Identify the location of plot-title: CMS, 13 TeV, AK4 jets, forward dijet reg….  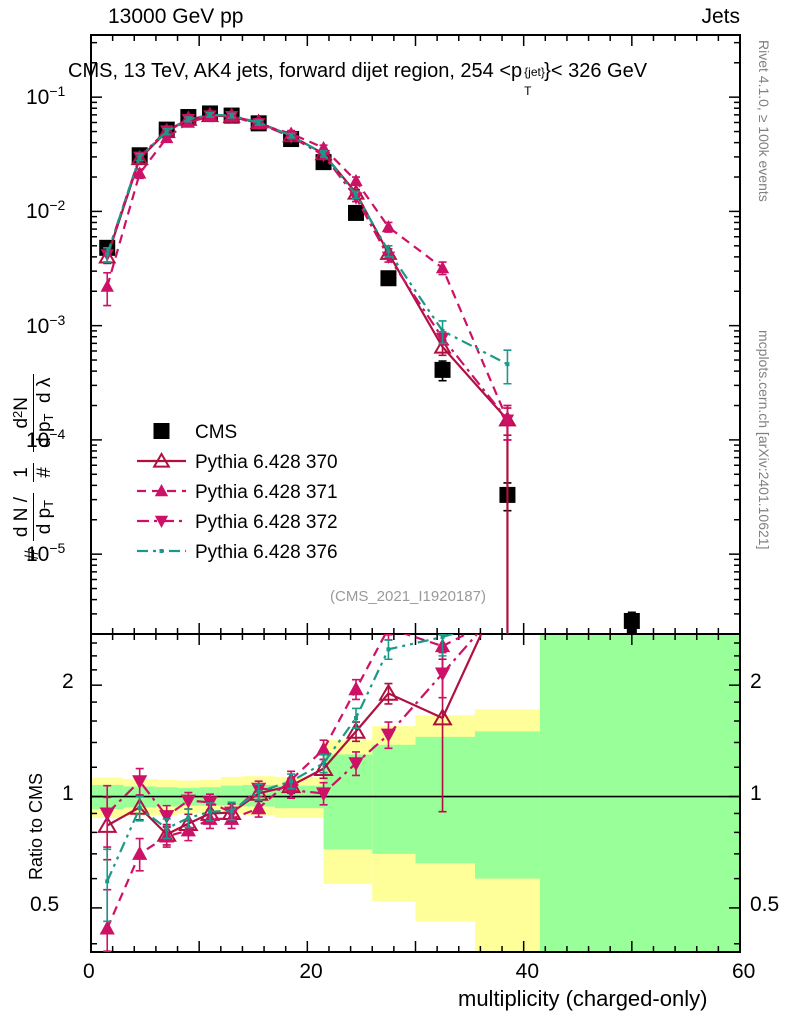
(358, 79).